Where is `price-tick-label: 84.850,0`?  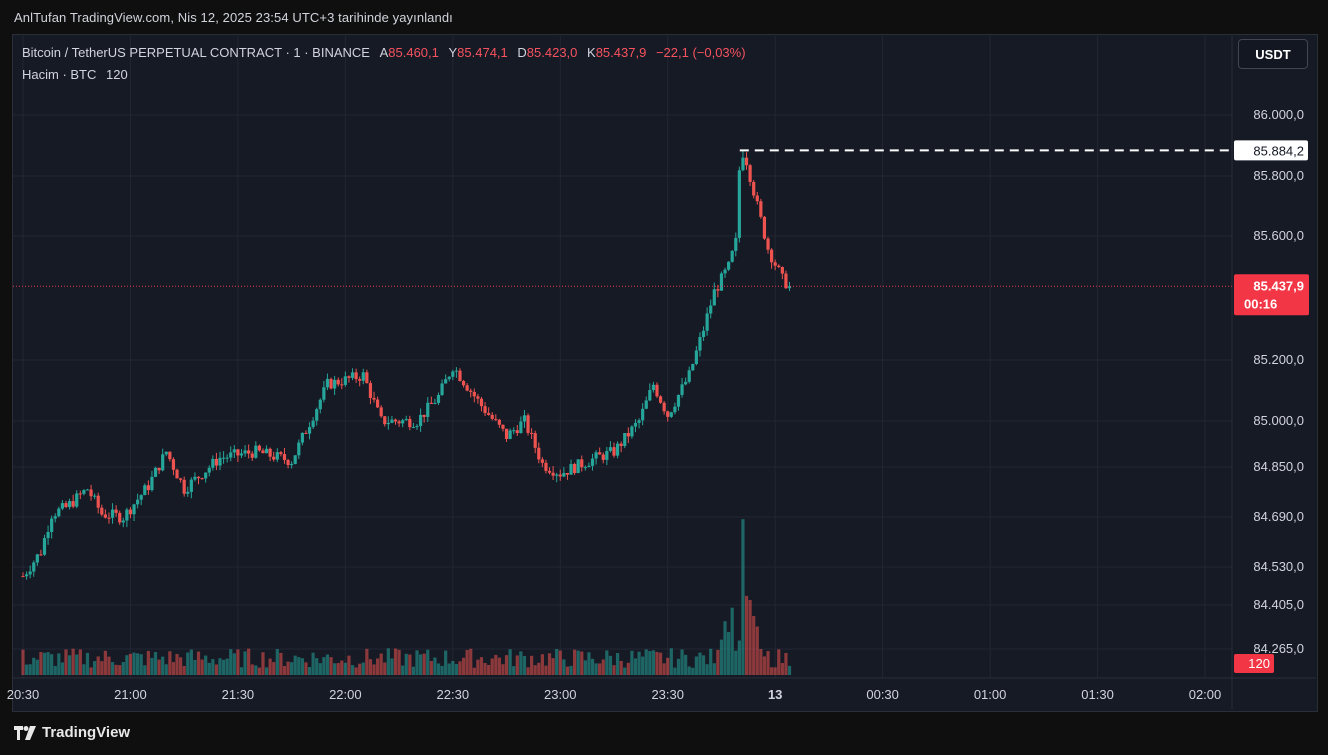 price-tick-label: 84.850,0 is located at coordinates (1278, 466).